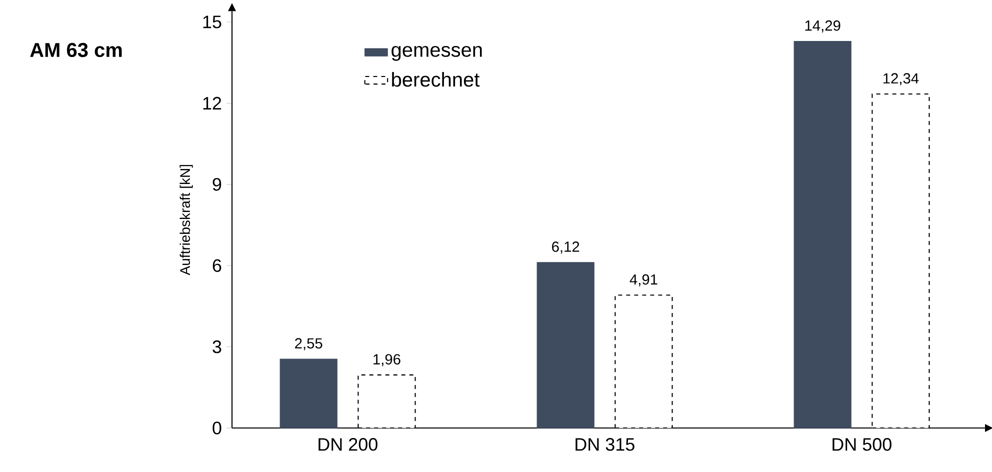  I want to click on data-label: 2,55, so click(308, 344).